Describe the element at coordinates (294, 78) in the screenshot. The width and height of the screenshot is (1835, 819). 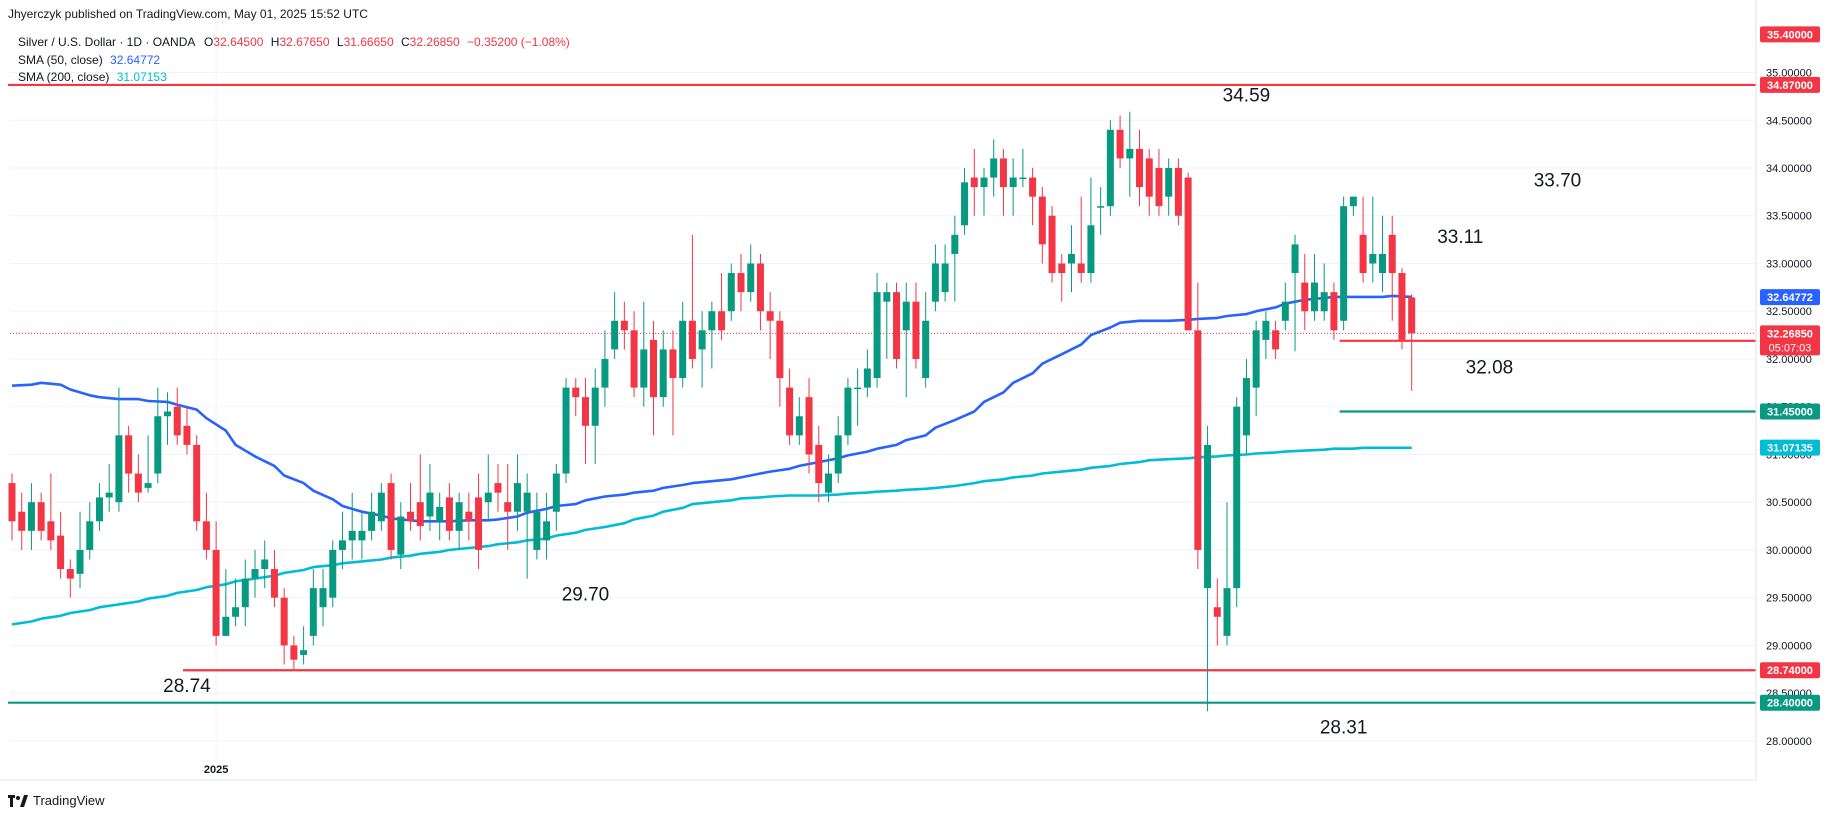
I see `legend-sma200-row: SMA (200, close) 31.07153` at that location.